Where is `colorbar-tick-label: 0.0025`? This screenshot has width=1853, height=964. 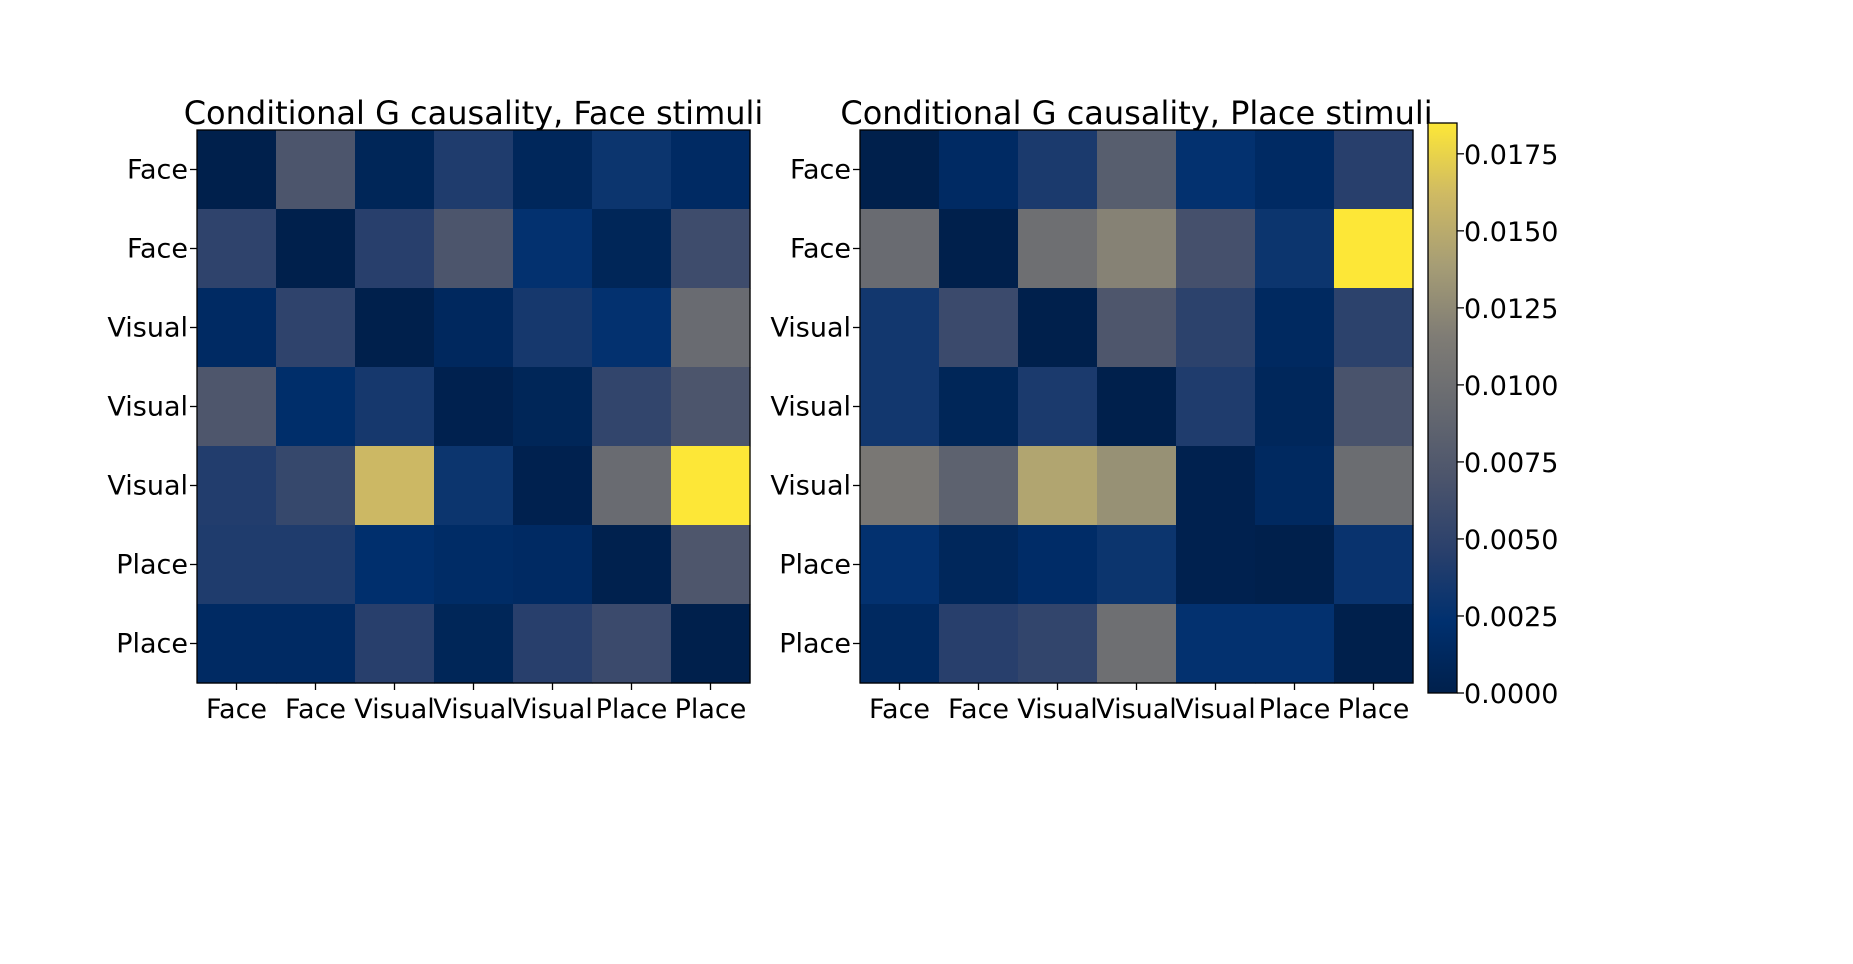 colorbar-tick-label: 0.0025 is located at coordinates (1511, 617).